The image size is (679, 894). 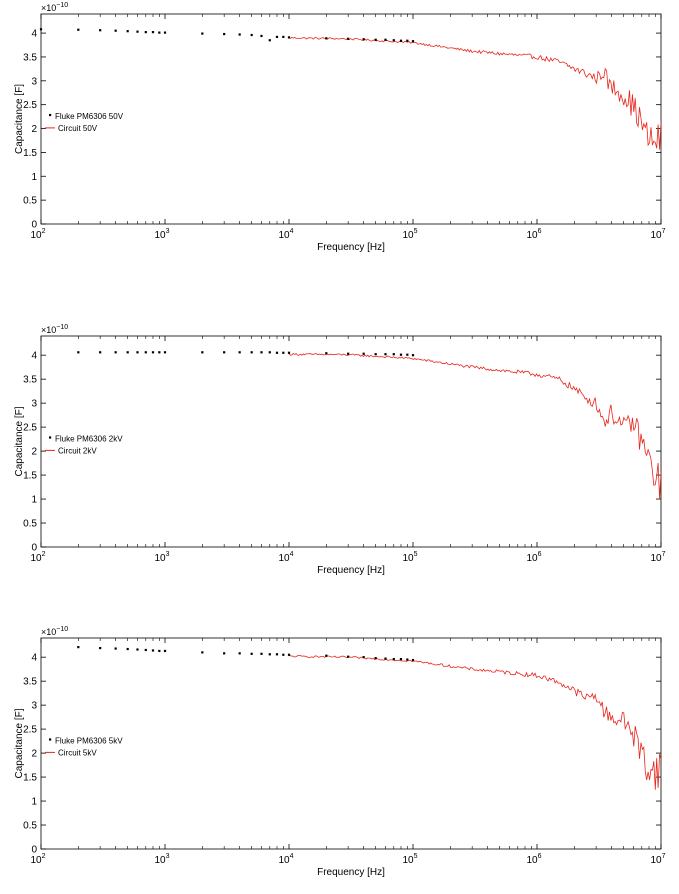 What do you see at coordinates (657, 234) in the screenshot?
I see `x-tick-label: 10⁷` at bounding box center [657, 234].